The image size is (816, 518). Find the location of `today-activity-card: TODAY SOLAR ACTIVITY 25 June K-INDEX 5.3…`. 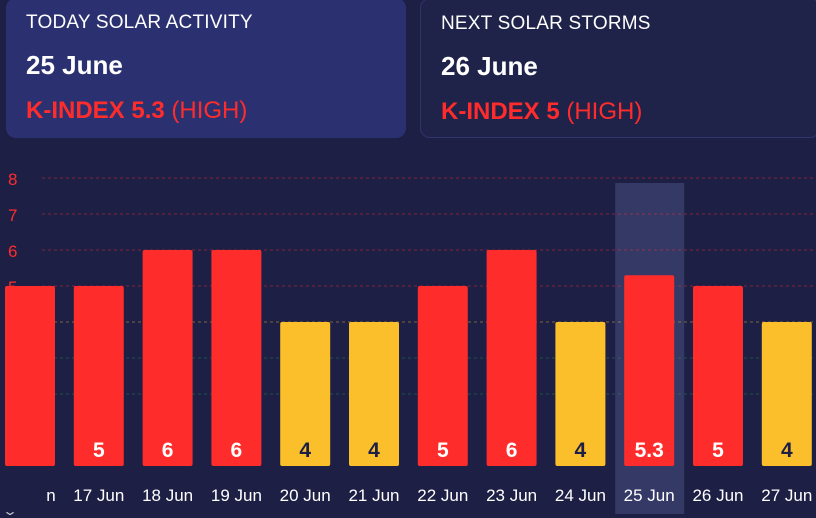

today-activity-card: TODAY SOLAR ACTIVITY 25 June K-INDEX 5.3… is located at coordinates (206, 69).